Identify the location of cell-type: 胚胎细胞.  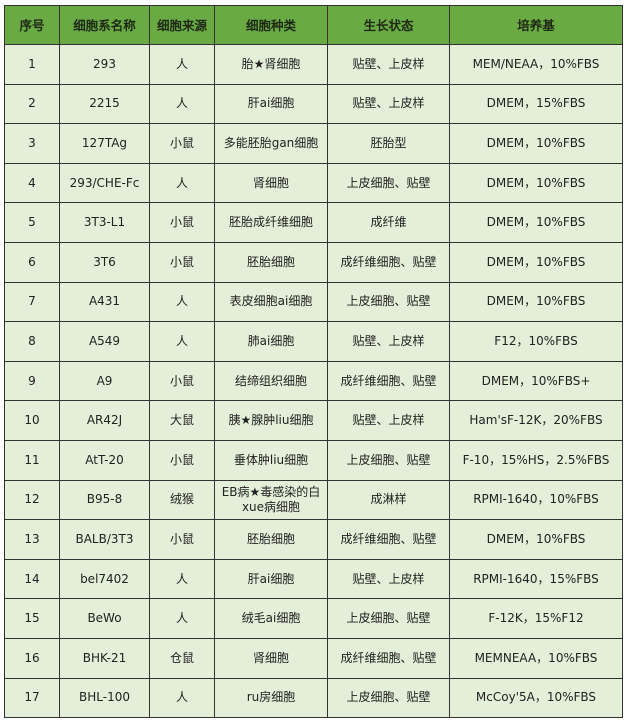
(271, 539).